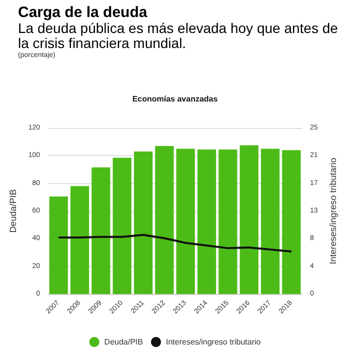 The image size is (350, 356). I want to click on y2-axis-title: Intereses/ingreso tributario, so click(333, 211).